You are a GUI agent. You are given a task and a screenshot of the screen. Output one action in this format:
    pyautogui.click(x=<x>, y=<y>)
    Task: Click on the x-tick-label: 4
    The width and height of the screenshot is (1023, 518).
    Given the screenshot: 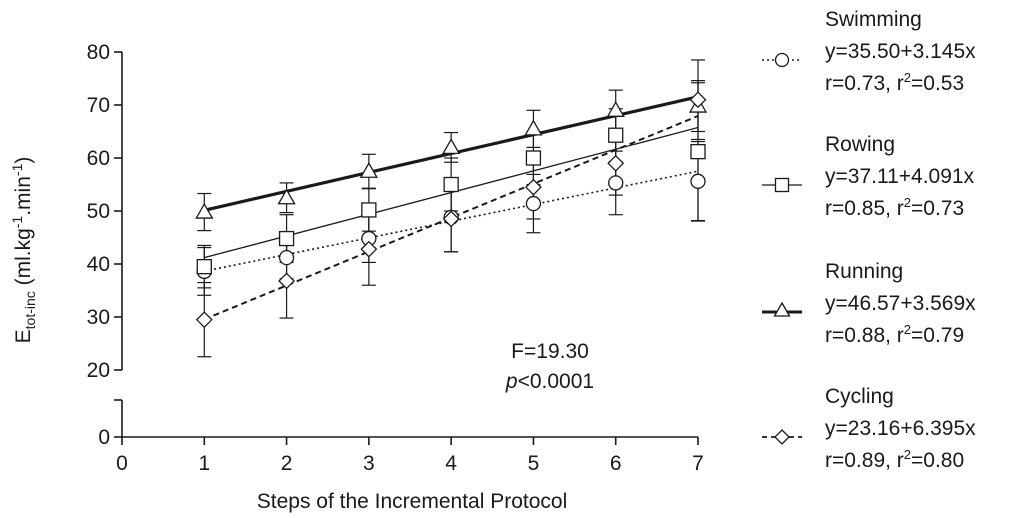 What is the action you would take?
    pyautogui.click(x=451, y=463)
    